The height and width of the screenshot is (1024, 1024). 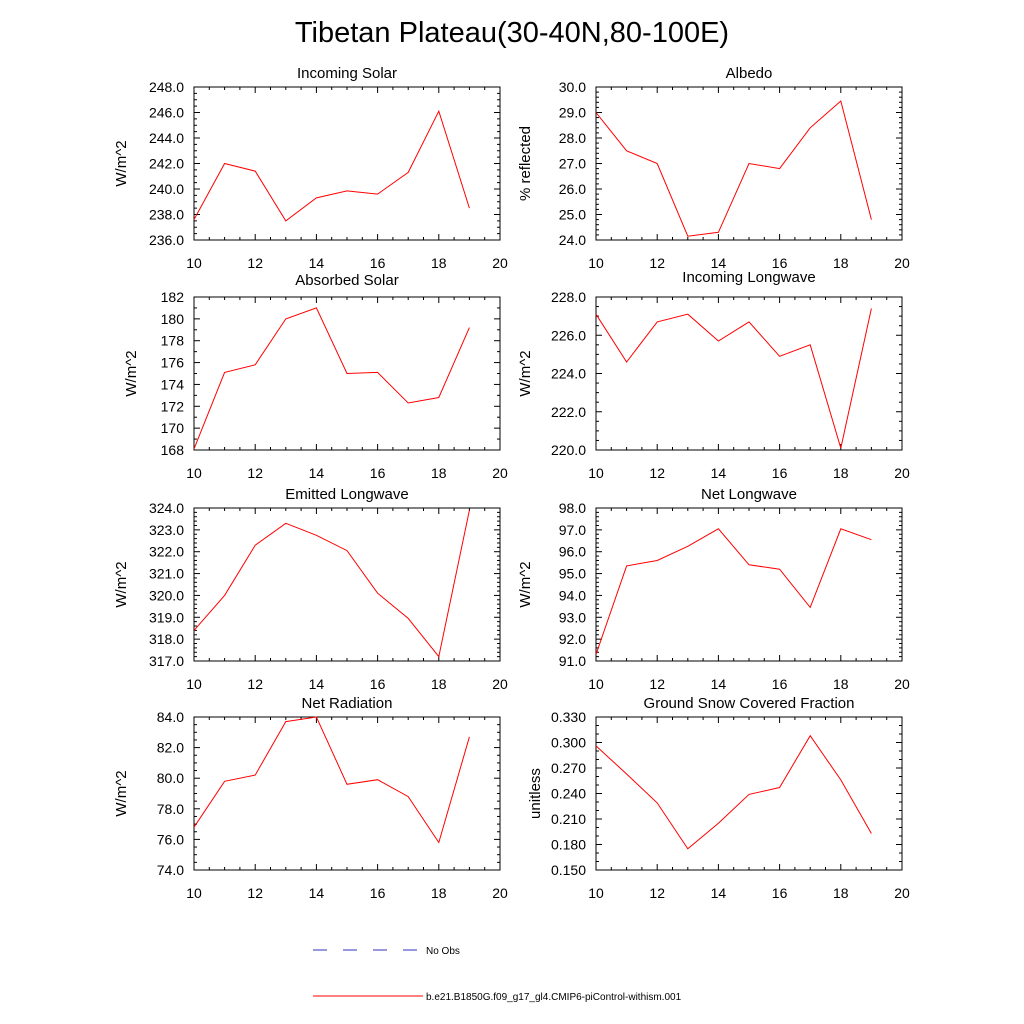 I want to click on y-tick-label: 91.0, so click(x=572, y=661).